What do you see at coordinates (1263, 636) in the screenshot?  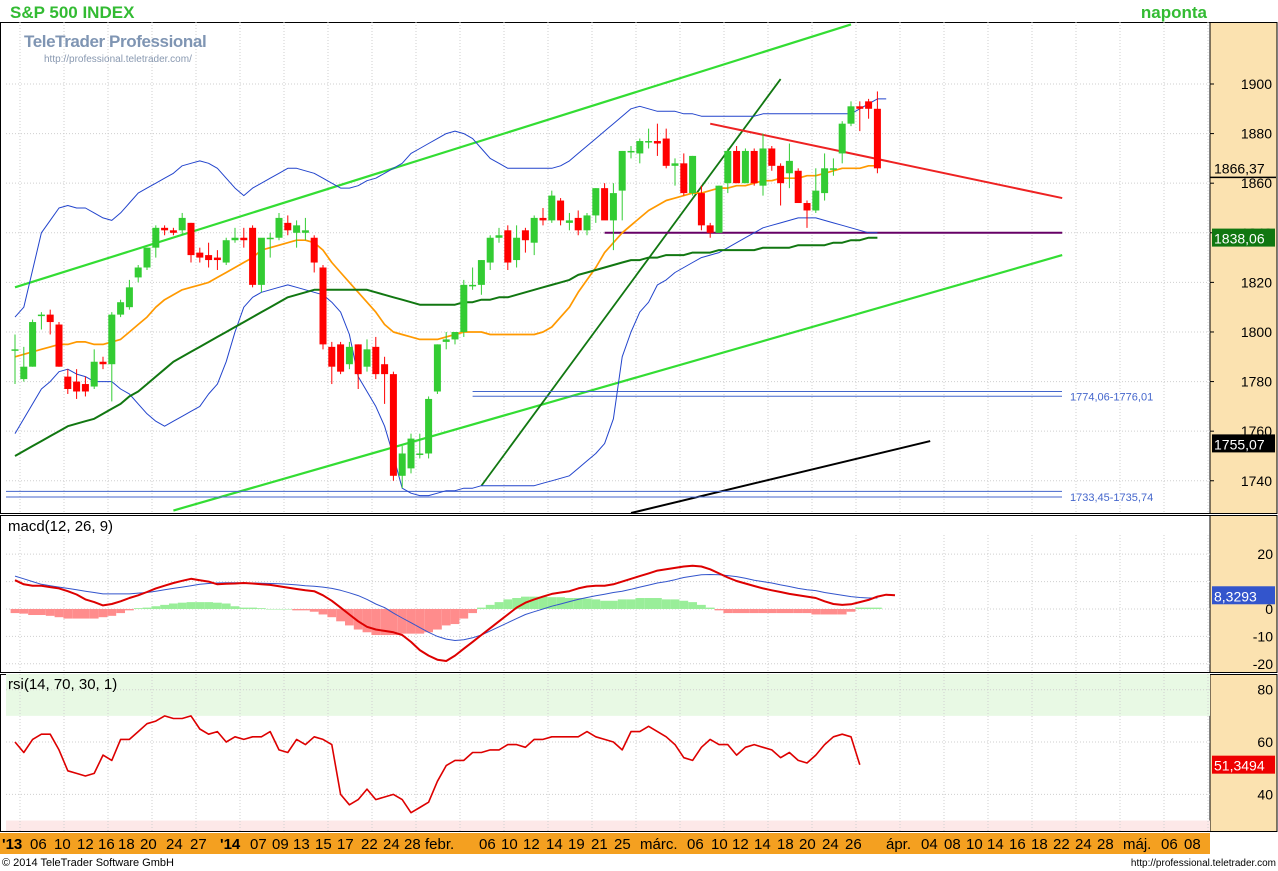 I see `macd-tick-label: -10` at bounding box center [1263, 636].